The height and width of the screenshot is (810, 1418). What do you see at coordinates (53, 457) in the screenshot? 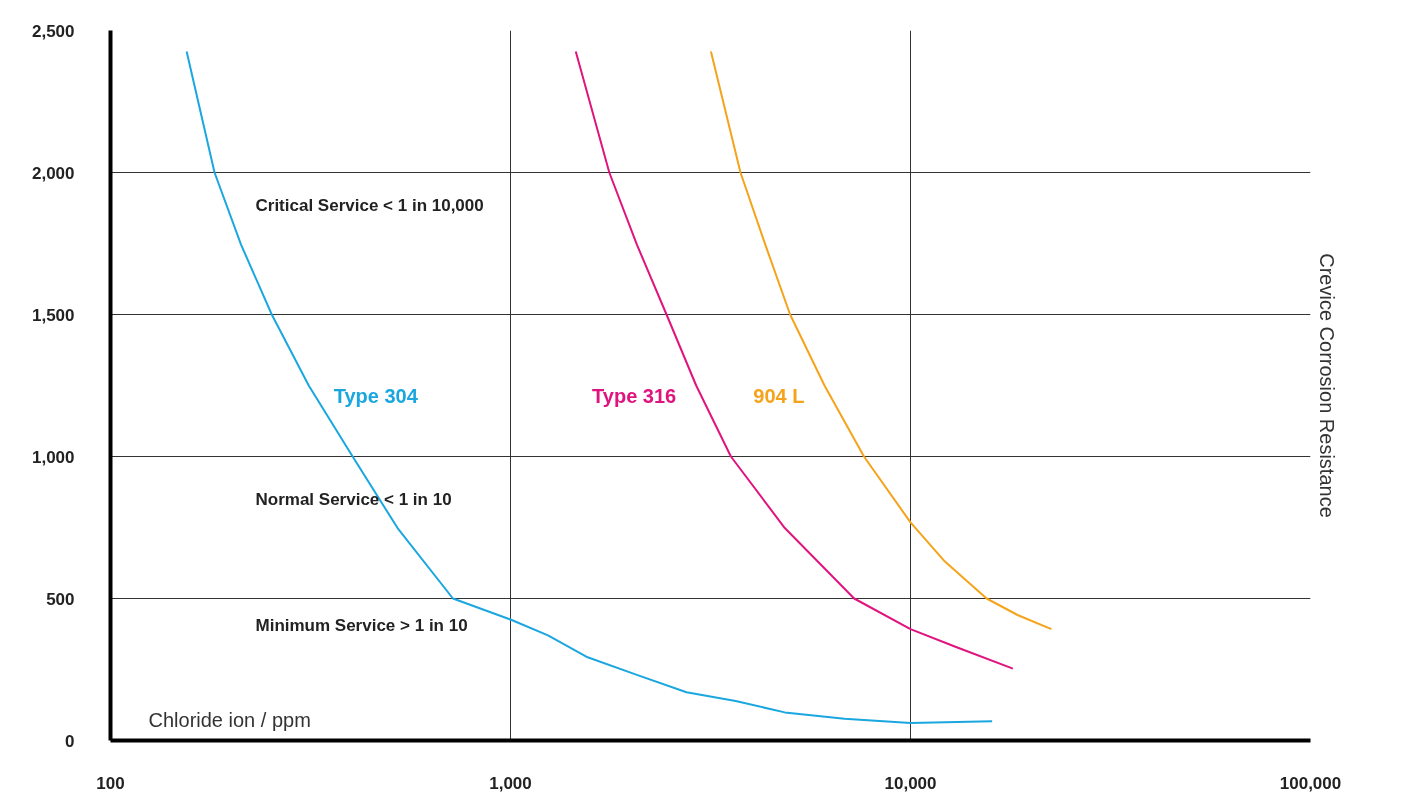
I see `y-tick-label: 1,000` at bounding box center [53, 457].